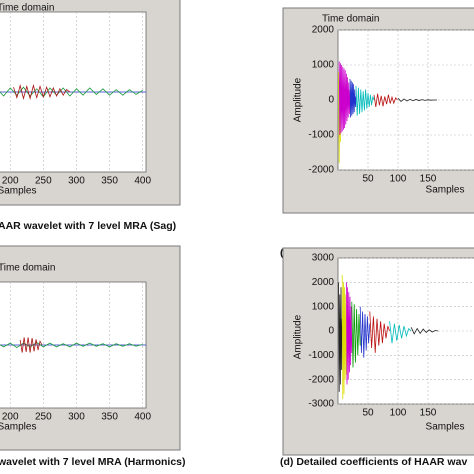  Describe the element at coordinates (93, 462) in the screenshot. I see `figure-caption: wavelet with 7 level MRA (Harmonics)` at that location.